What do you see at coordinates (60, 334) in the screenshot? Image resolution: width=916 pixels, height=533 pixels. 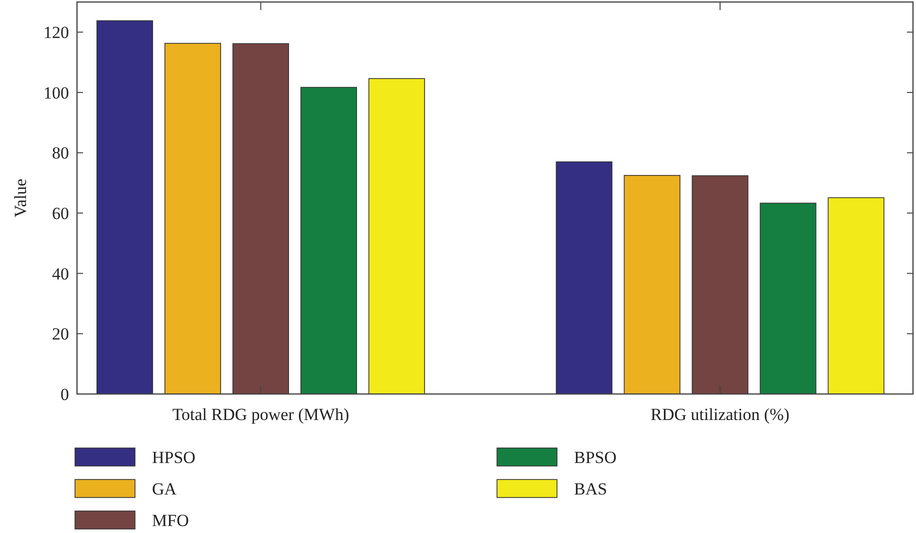 I see `y-tick-label: 20` at bounding box center [60, 334].